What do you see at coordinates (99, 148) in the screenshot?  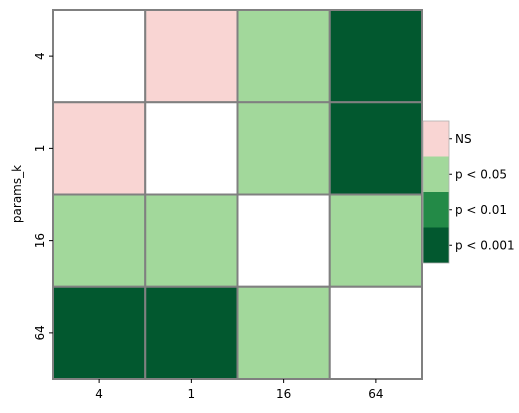 I see `heatmap-cell-r1-c0` at bounding box center [99, 148].